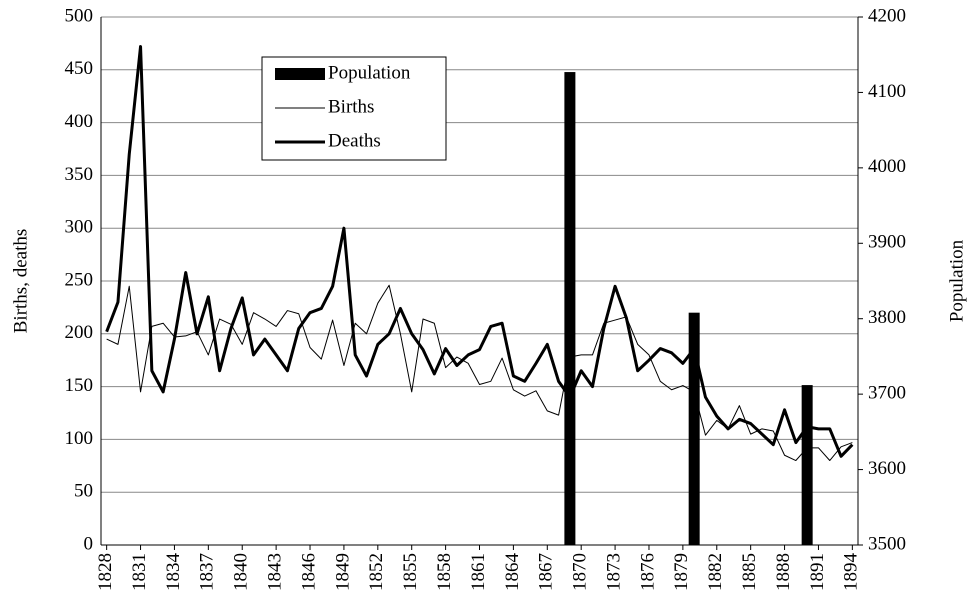 This screenshot has width=978, height=611. I want to click on x-tick-label: 1840, so click(241, 572).